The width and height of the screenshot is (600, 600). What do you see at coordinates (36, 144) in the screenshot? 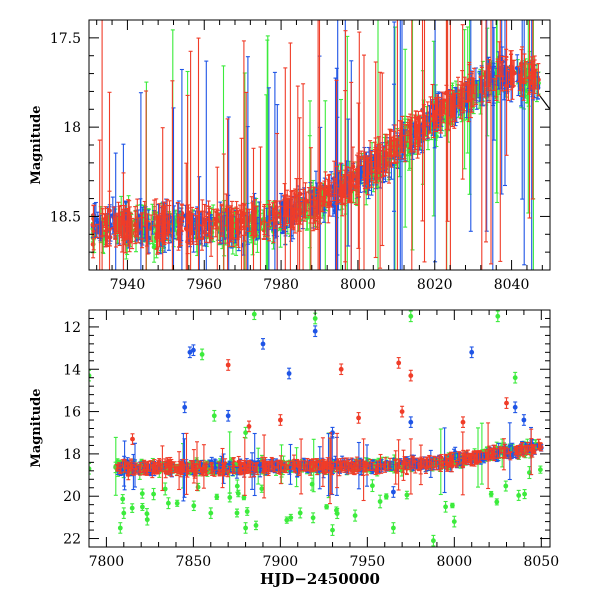
I see `top-y-axis-title: Magnitude` at bounding box center [36, 144].